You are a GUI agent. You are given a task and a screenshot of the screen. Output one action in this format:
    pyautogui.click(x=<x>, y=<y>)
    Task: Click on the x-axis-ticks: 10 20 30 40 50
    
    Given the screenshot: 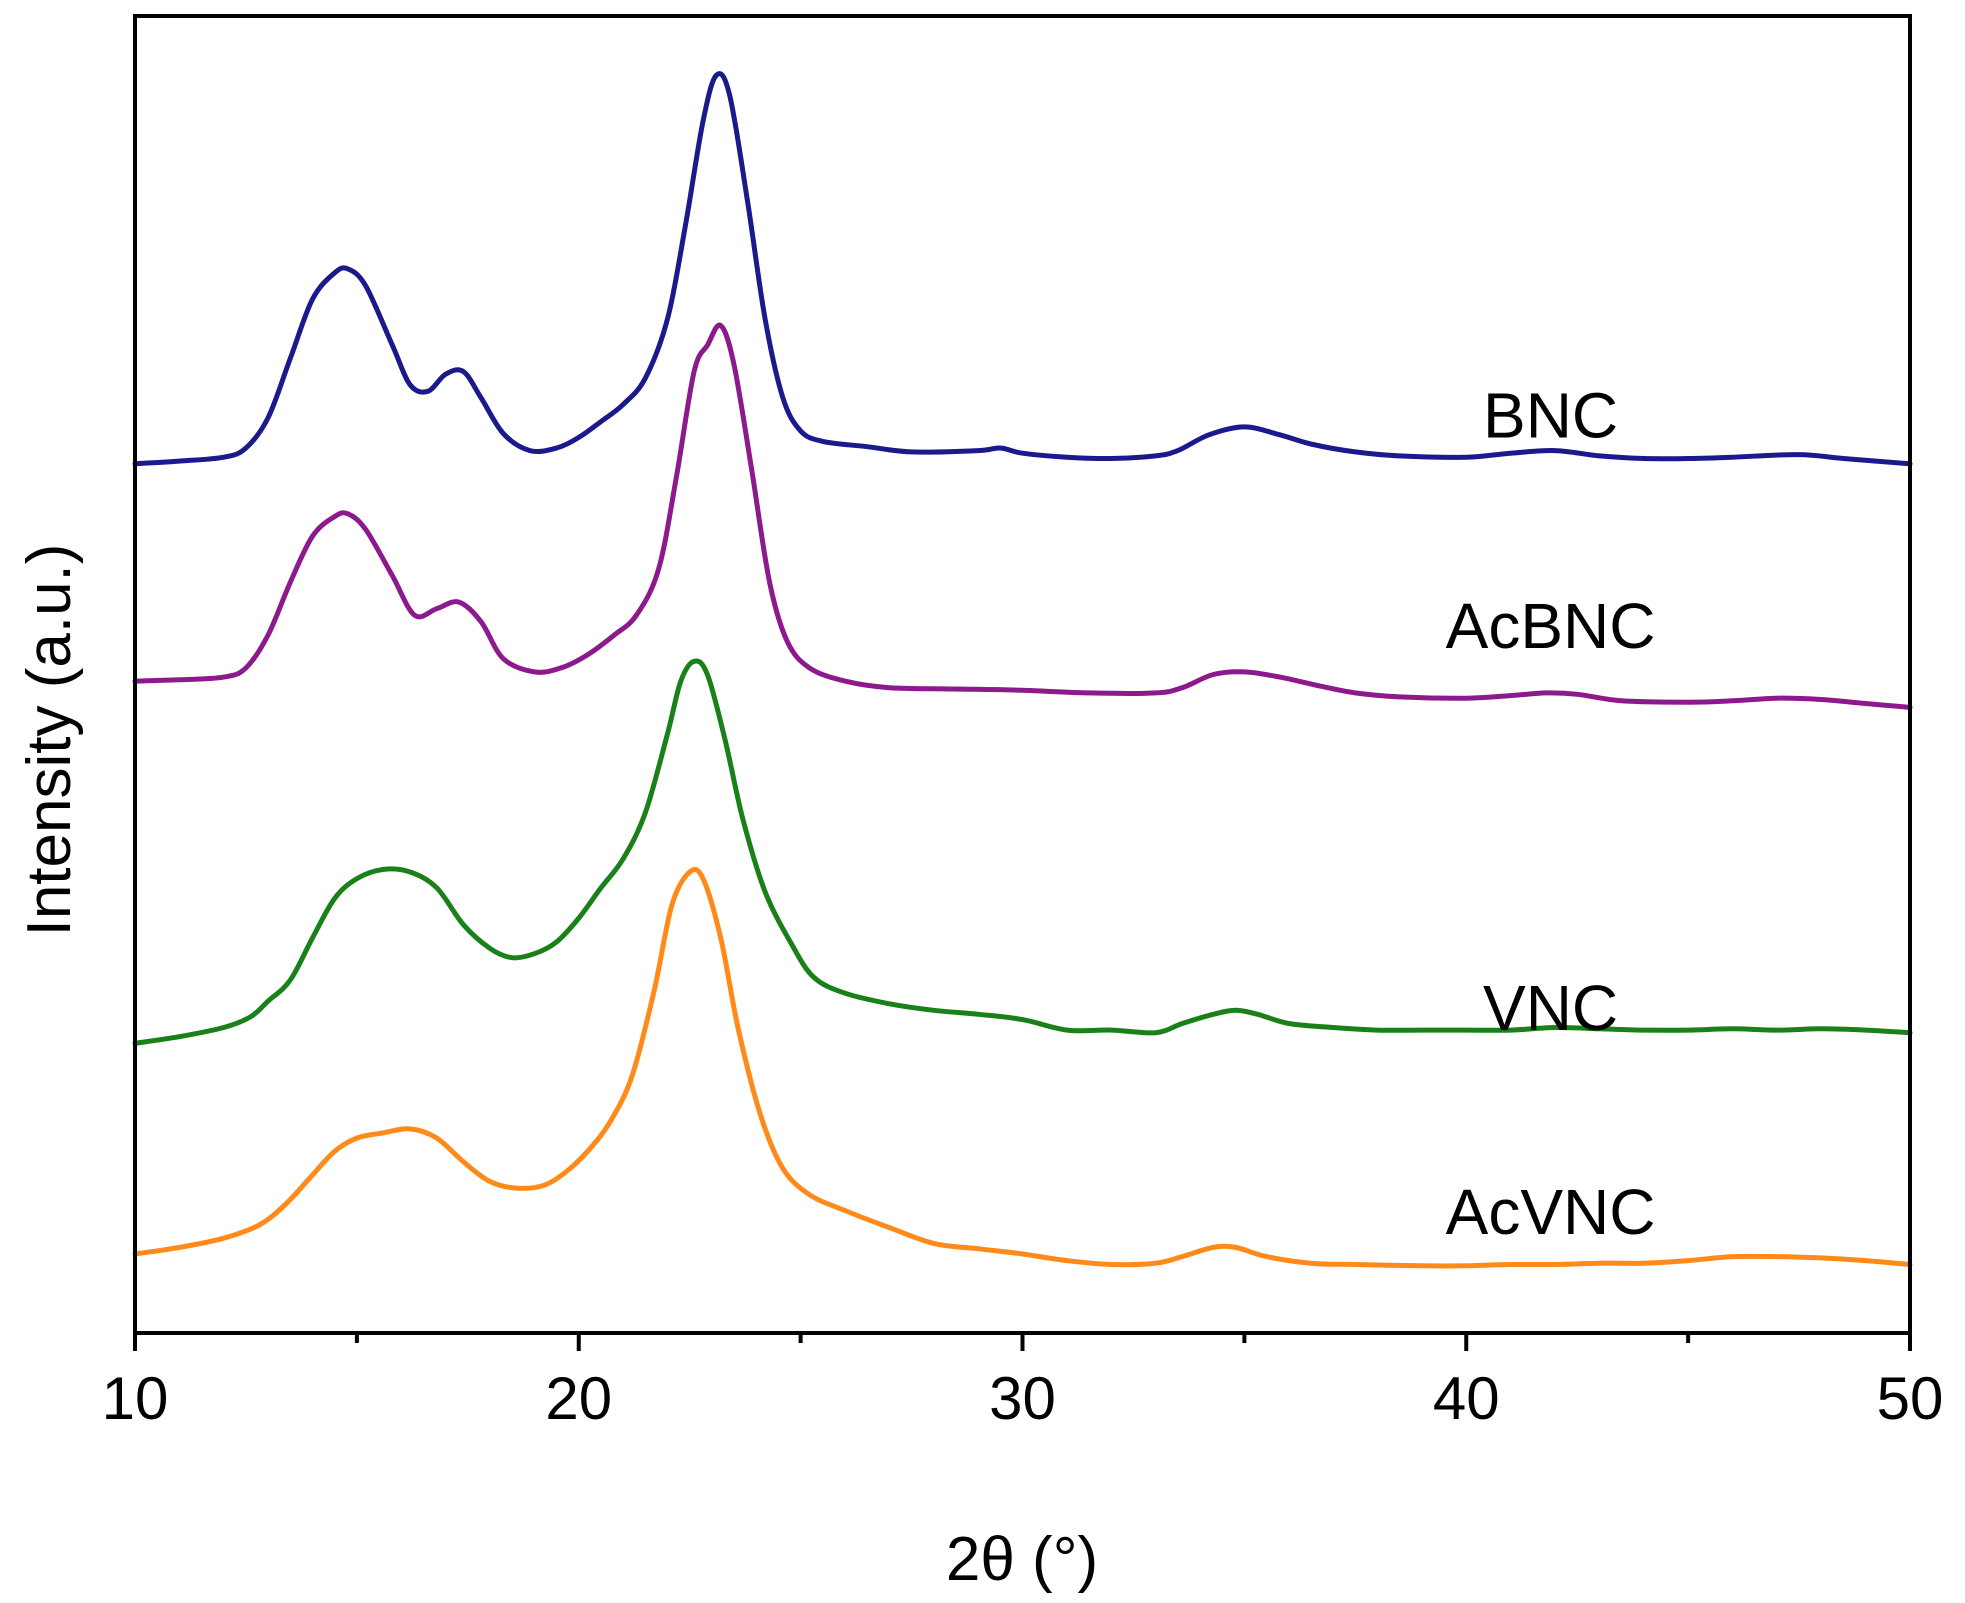 What is the action you would take?
    pyautogui.click(x=1023, y=1382)
    